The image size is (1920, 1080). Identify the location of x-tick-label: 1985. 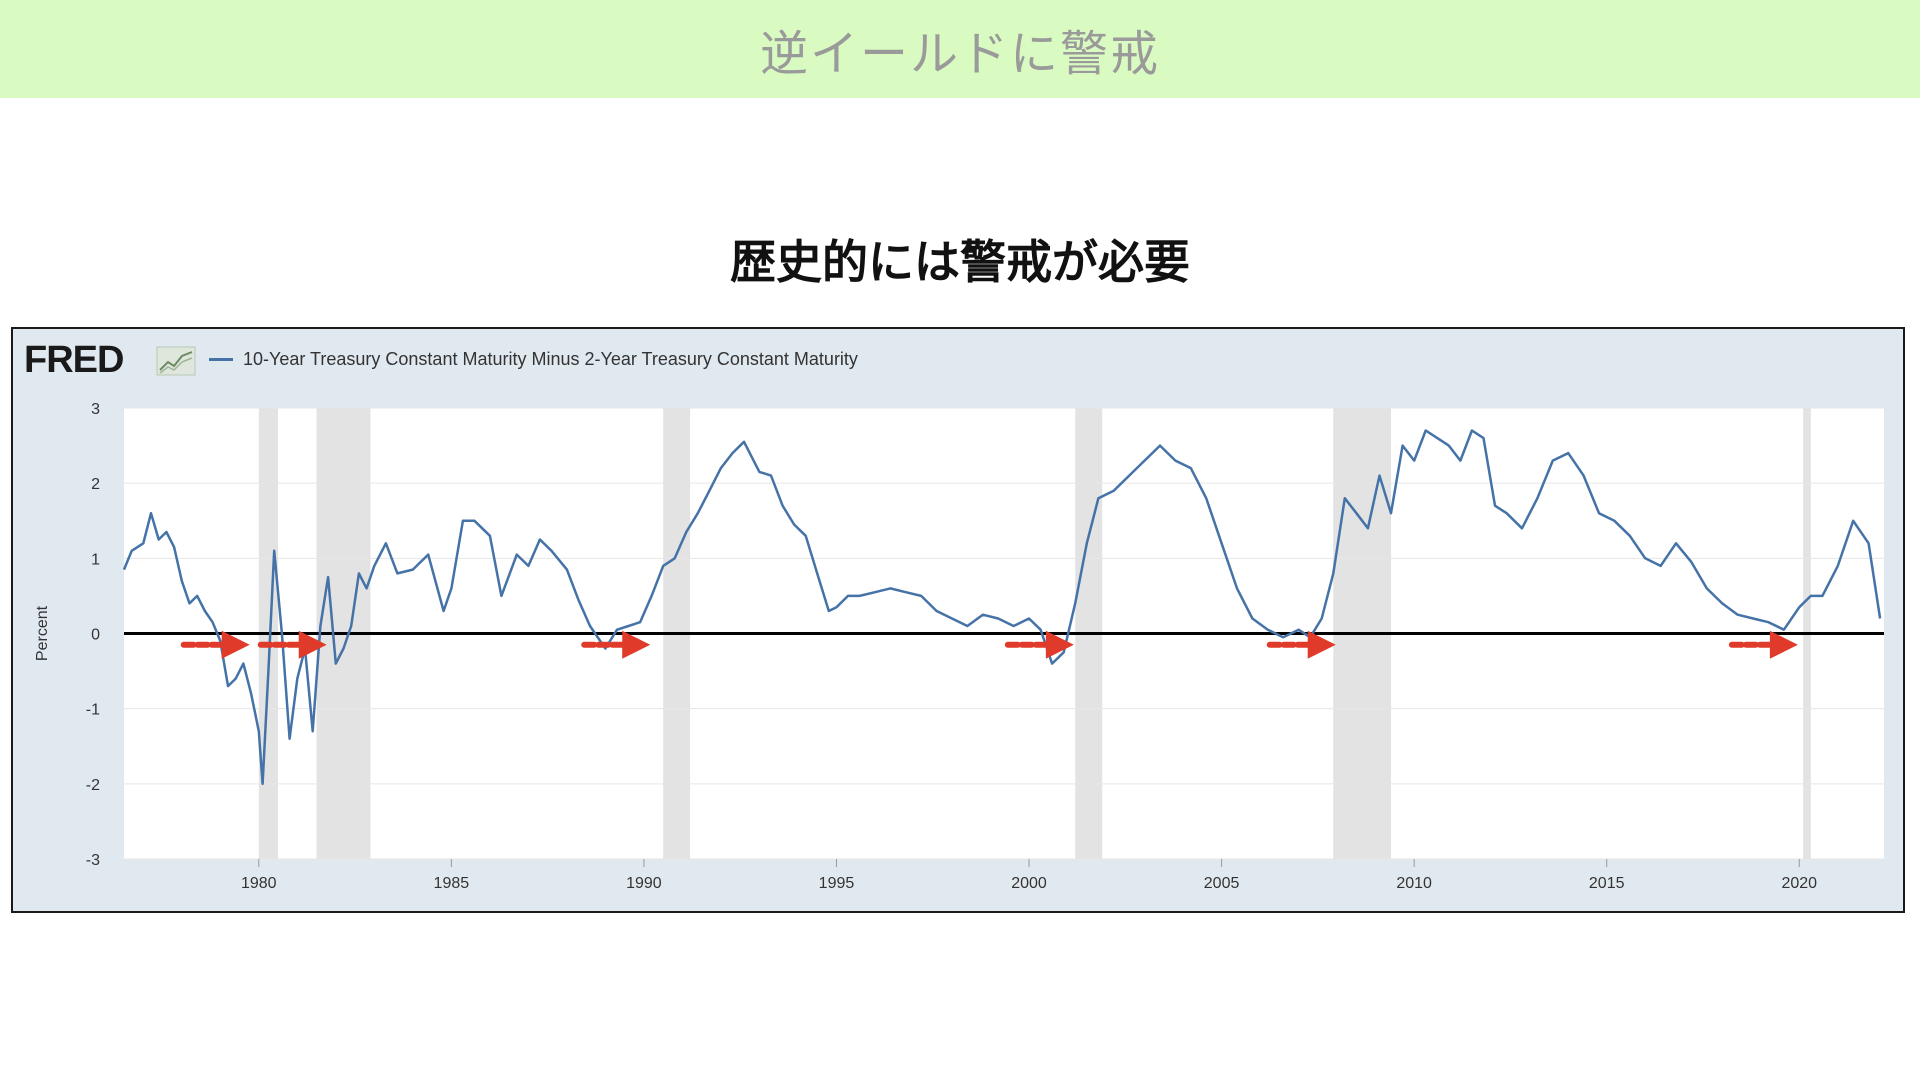
(452, 883).